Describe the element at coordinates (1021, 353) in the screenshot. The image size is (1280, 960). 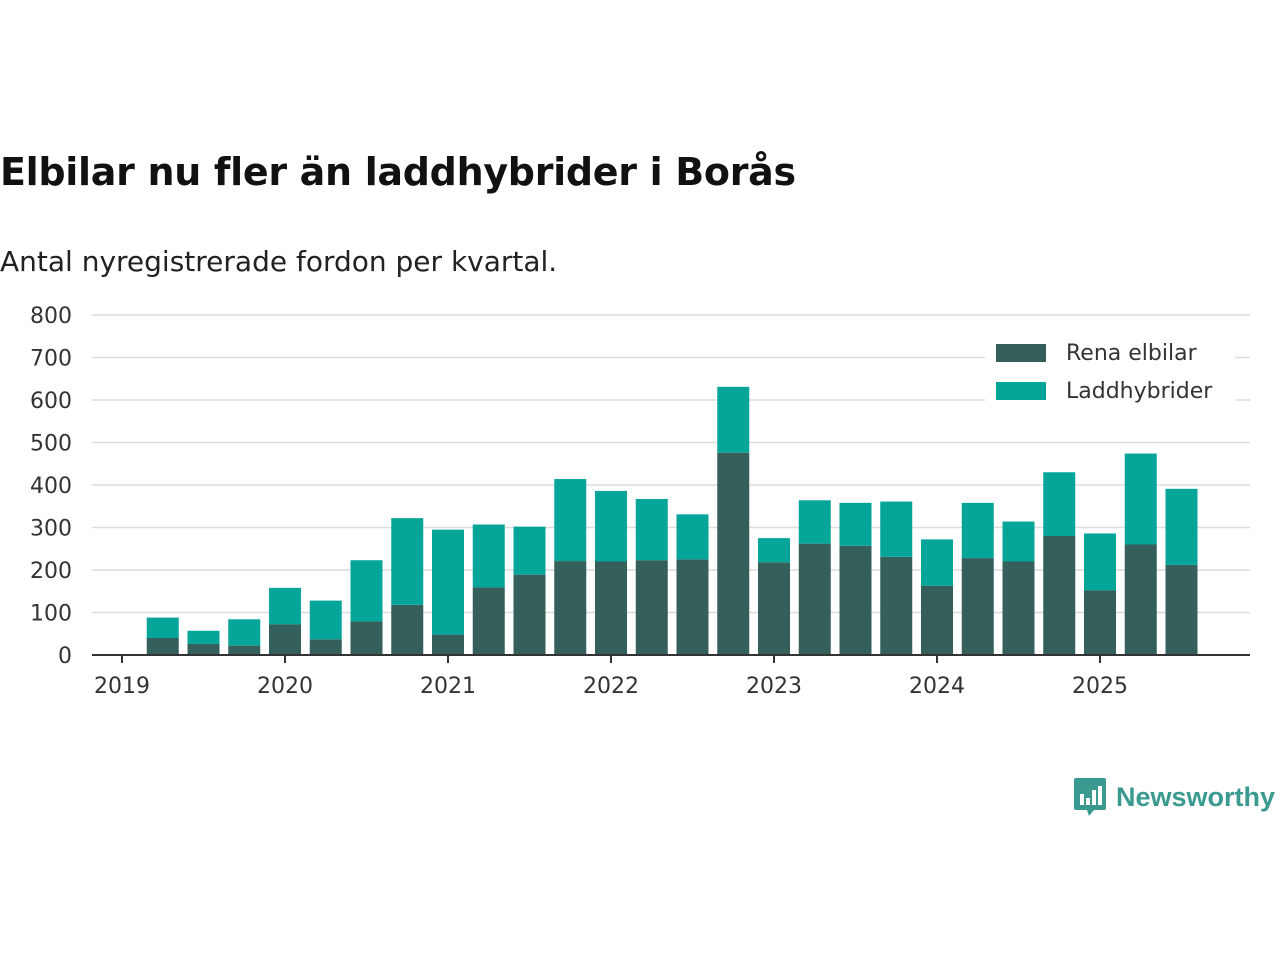
I see `legend-swatch-rena-elbilar` at that location.